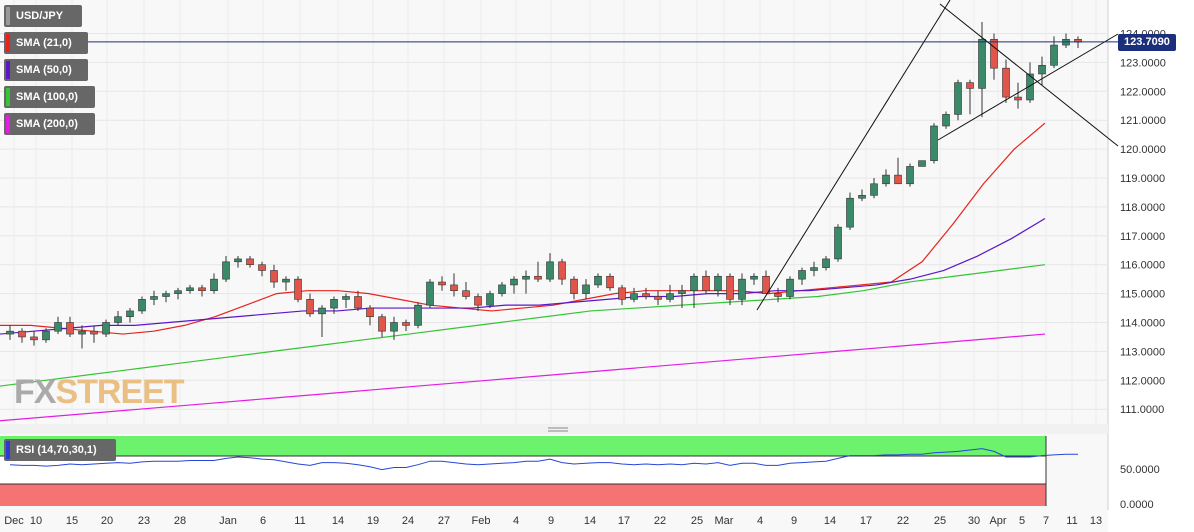 Image resolution: width=1194 pixels, height=532 pixels. What do you see at coordinates (373, 521) in the screenshot?
I see `x-tick-label: 19` at bounding box center [373, 521].